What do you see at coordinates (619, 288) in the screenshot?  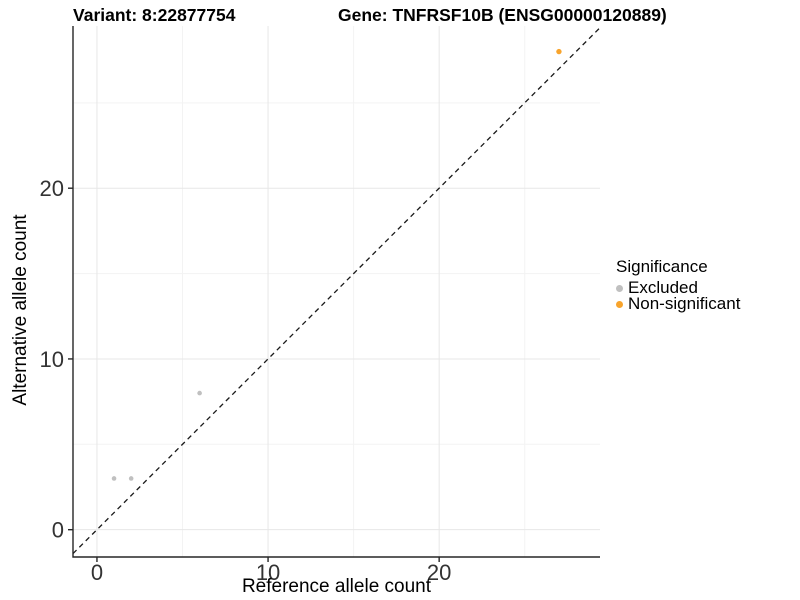 I see `excluded-point-icon` at bounding box center [619, 288].